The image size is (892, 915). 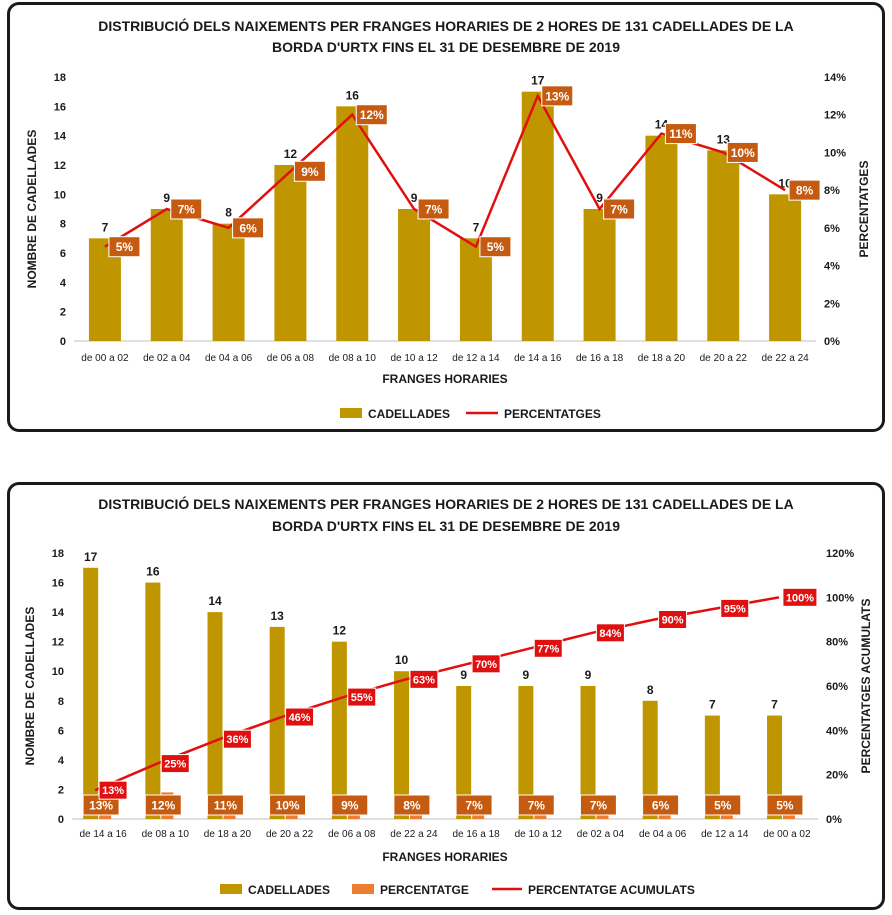 What do you see at coordinates (61, 790) in the screenshot?
I see `y-tick-label: 2` at bounding box center [61, 790].